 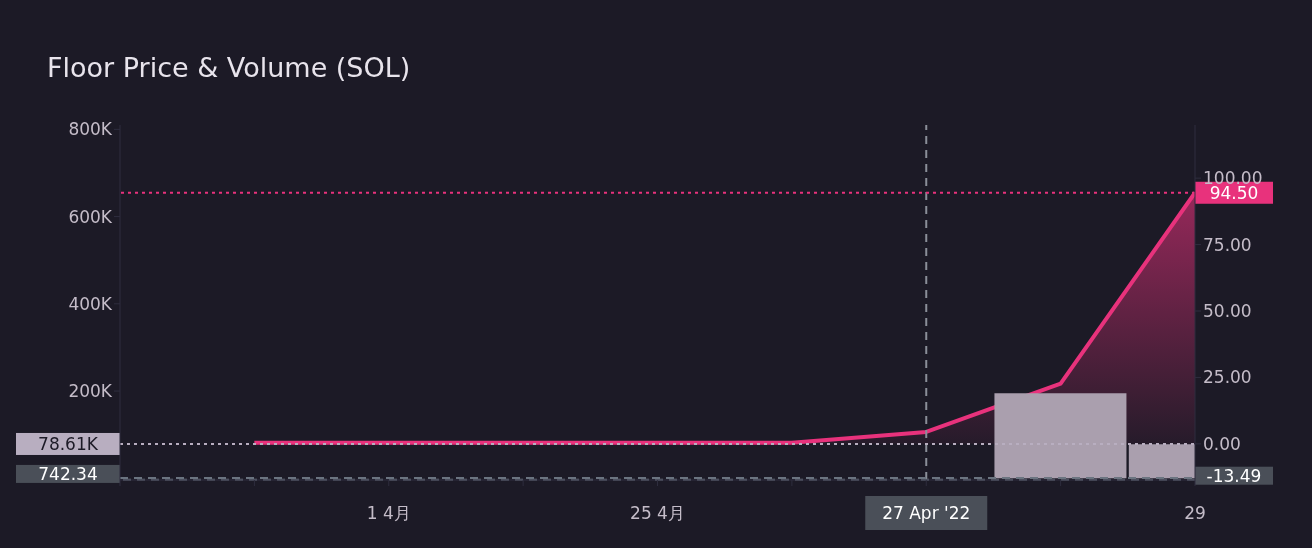 What do you see at coordinates (1234, 475) in the screenshot?
I see `ref-line-label: -13.49` at bounding box center [1234, 475].